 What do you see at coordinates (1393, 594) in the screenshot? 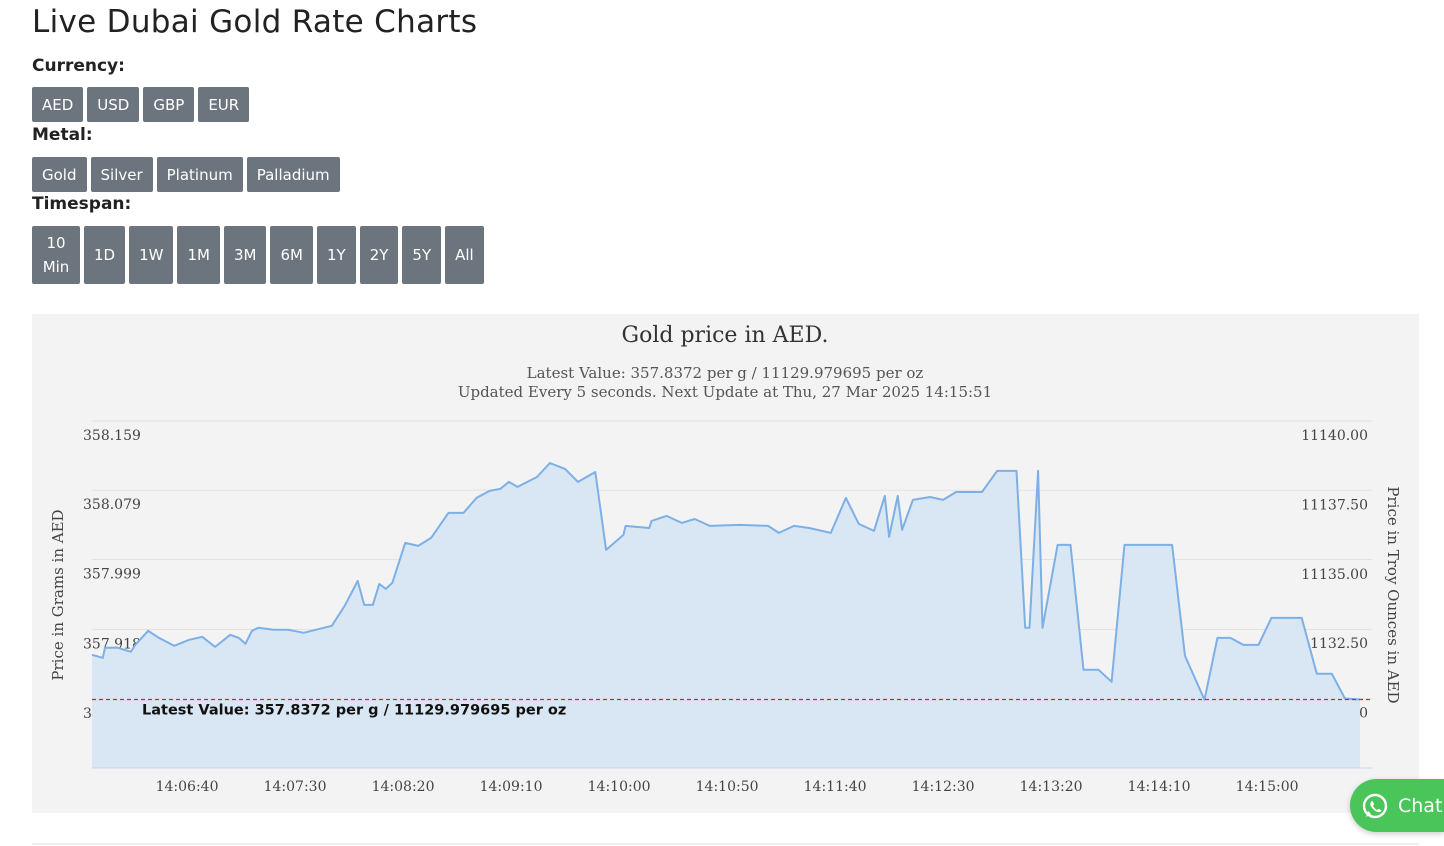
I see `y2-axis-title: Price in Troy Ounces in AED` at bounding box center [1393, 594].